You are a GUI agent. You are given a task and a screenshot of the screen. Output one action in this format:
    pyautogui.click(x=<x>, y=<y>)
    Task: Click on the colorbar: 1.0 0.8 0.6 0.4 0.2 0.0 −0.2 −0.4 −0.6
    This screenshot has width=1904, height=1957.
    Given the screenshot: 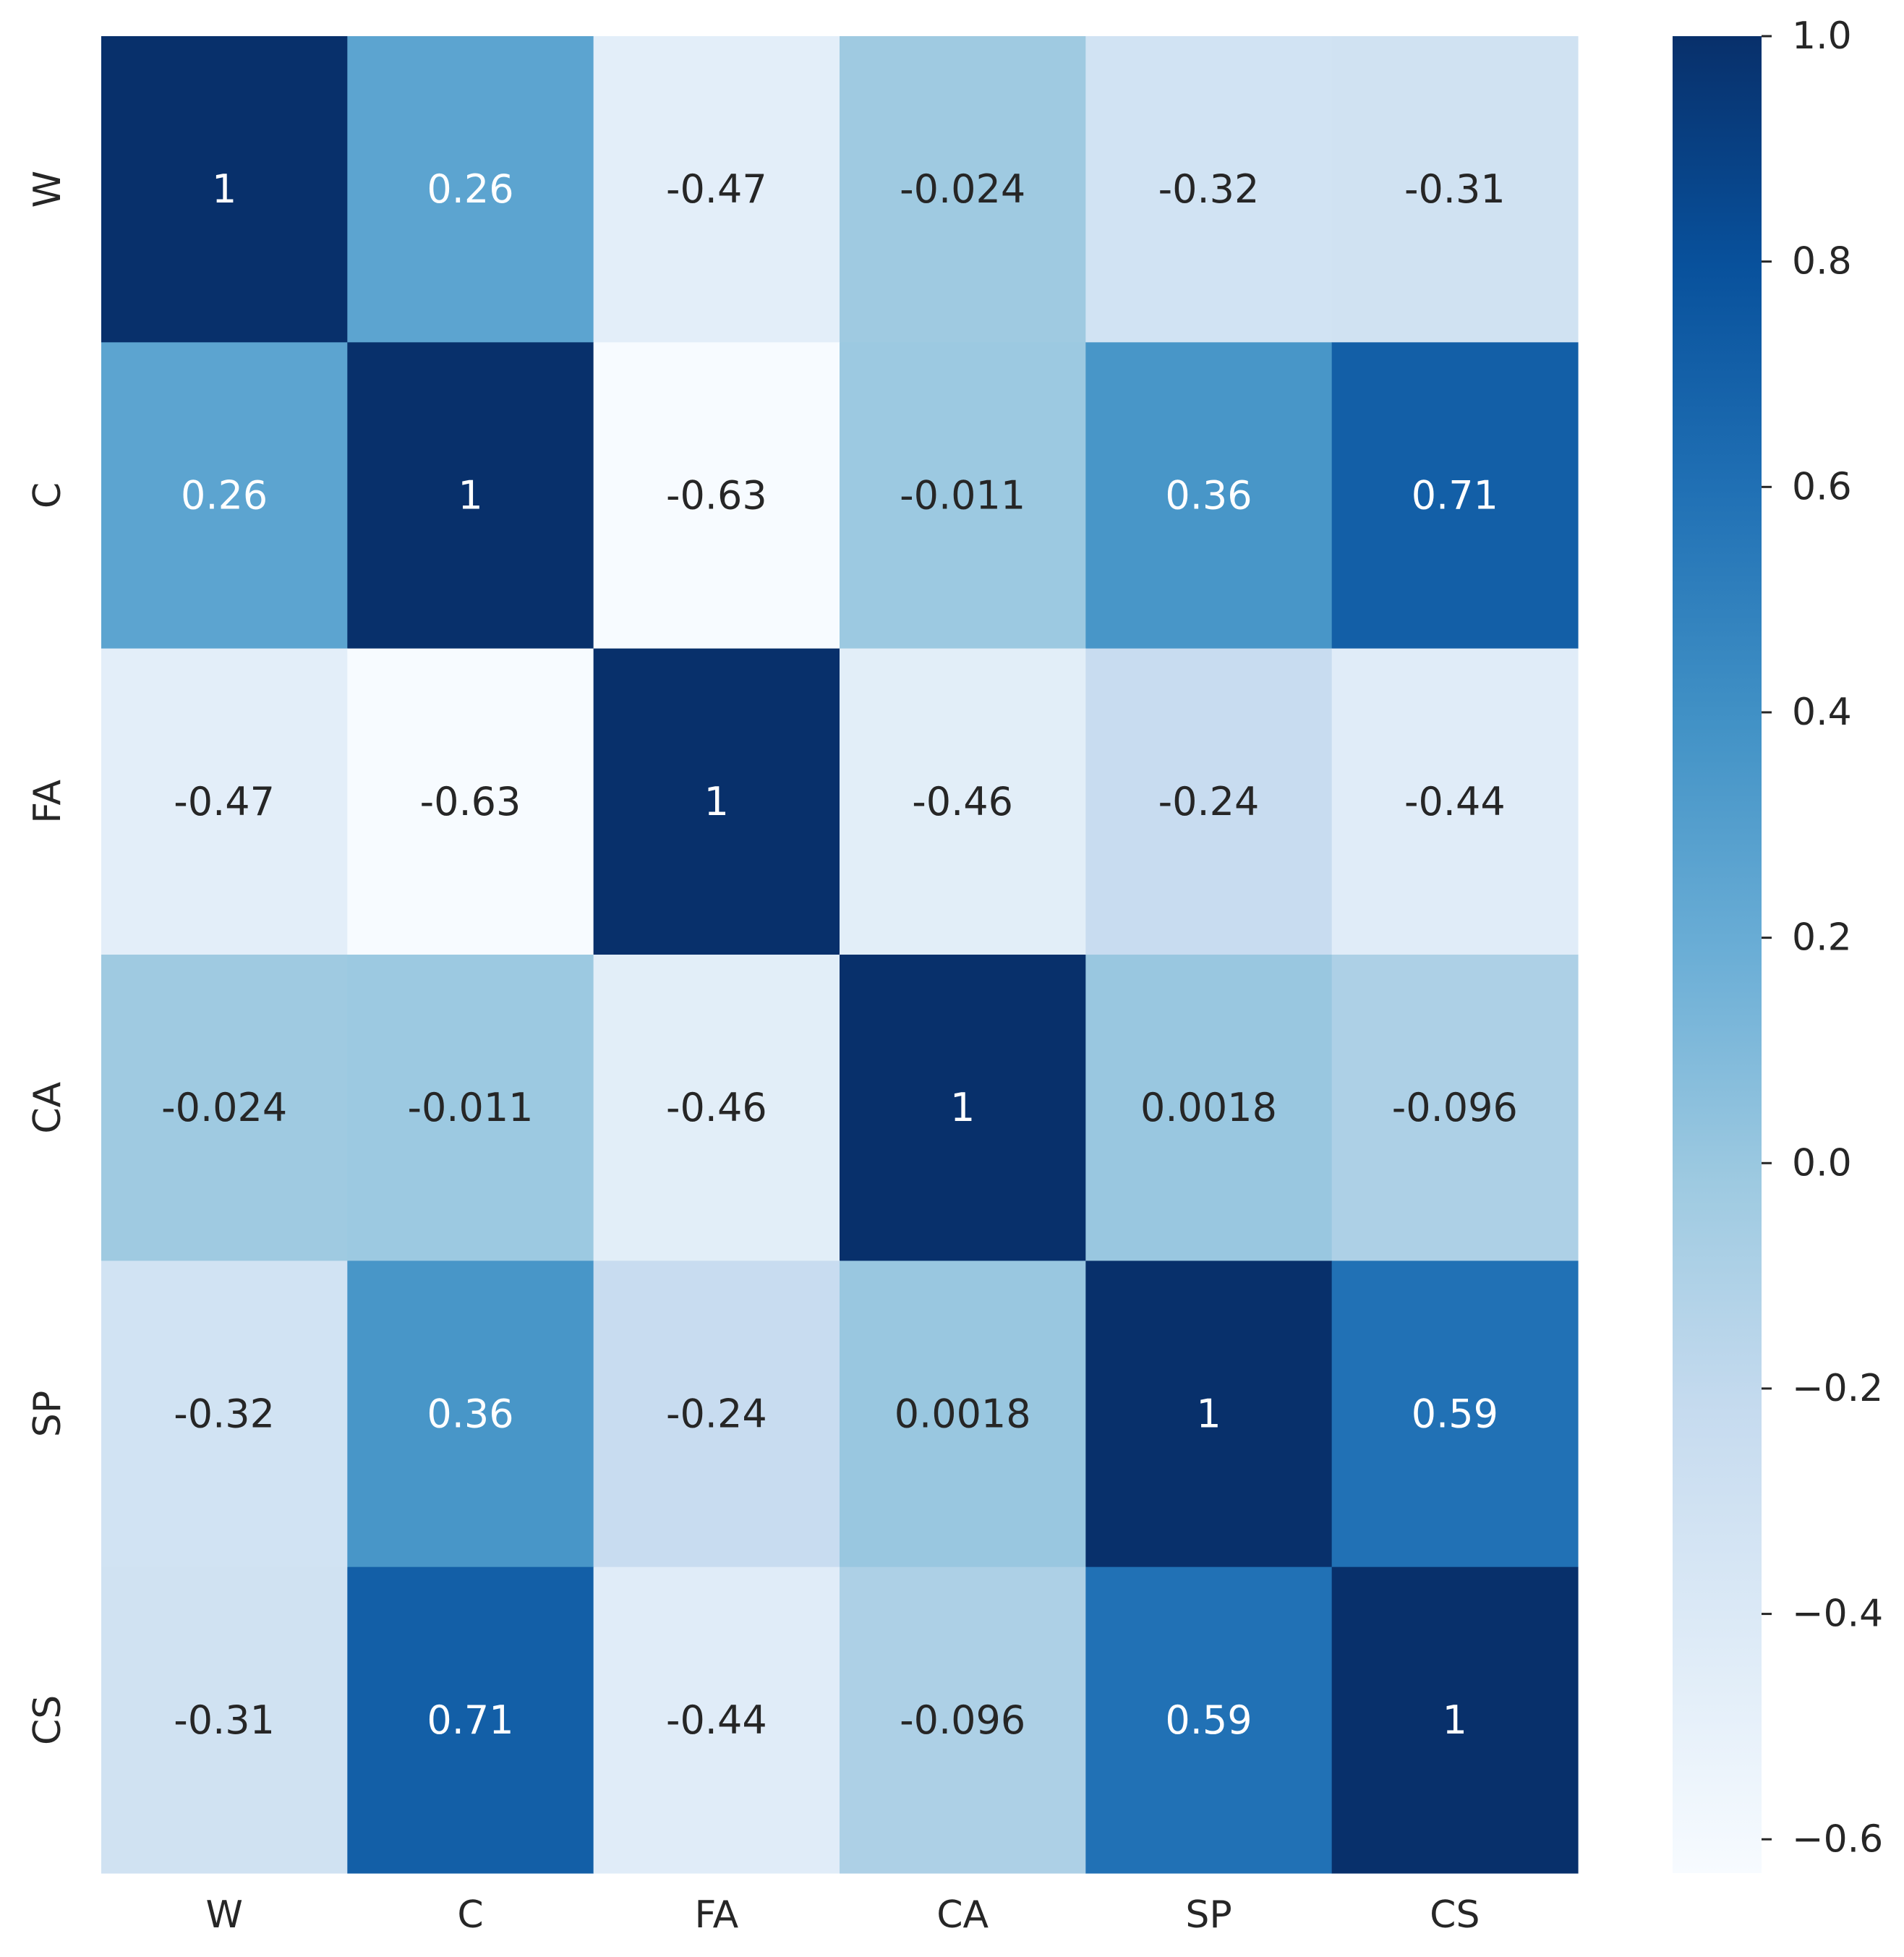 What is the action you would take?
    pyautogui.click(x=1778, y=943)
    